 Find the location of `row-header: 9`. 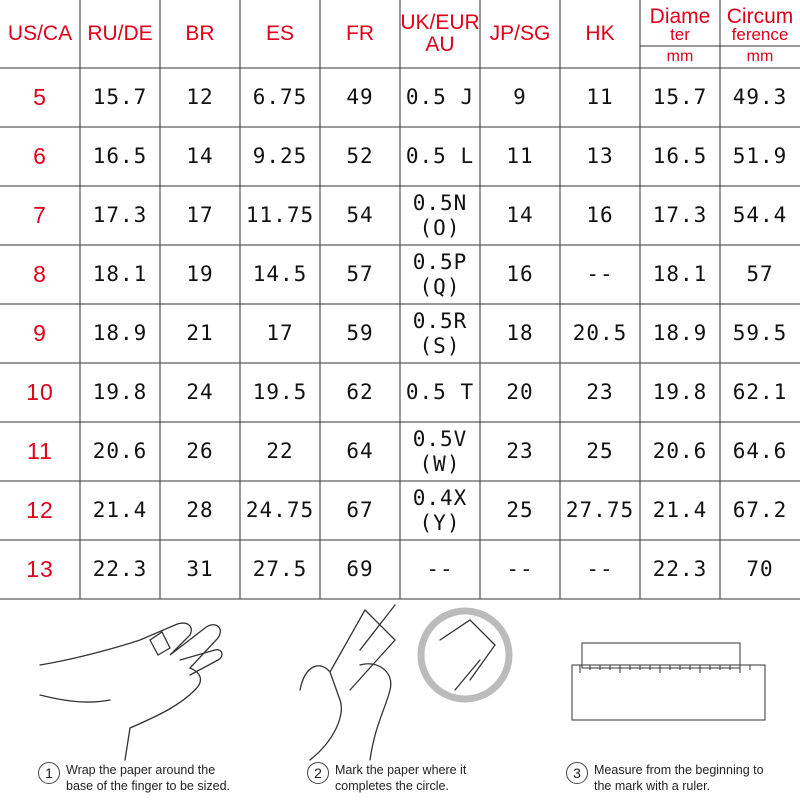

row-header: 9 is located at coordinates (40, 333).